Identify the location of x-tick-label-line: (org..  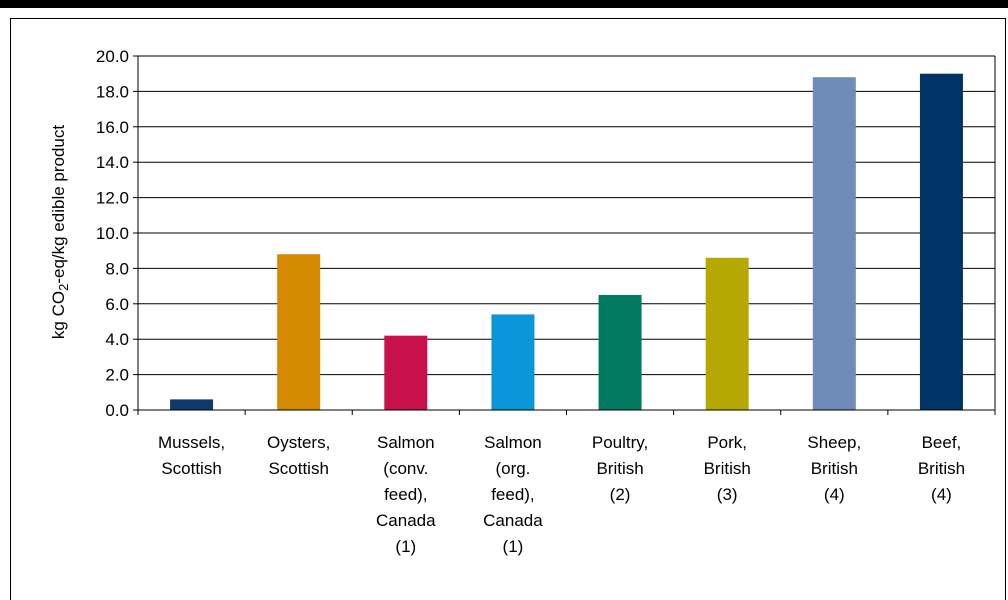
(512, 468).